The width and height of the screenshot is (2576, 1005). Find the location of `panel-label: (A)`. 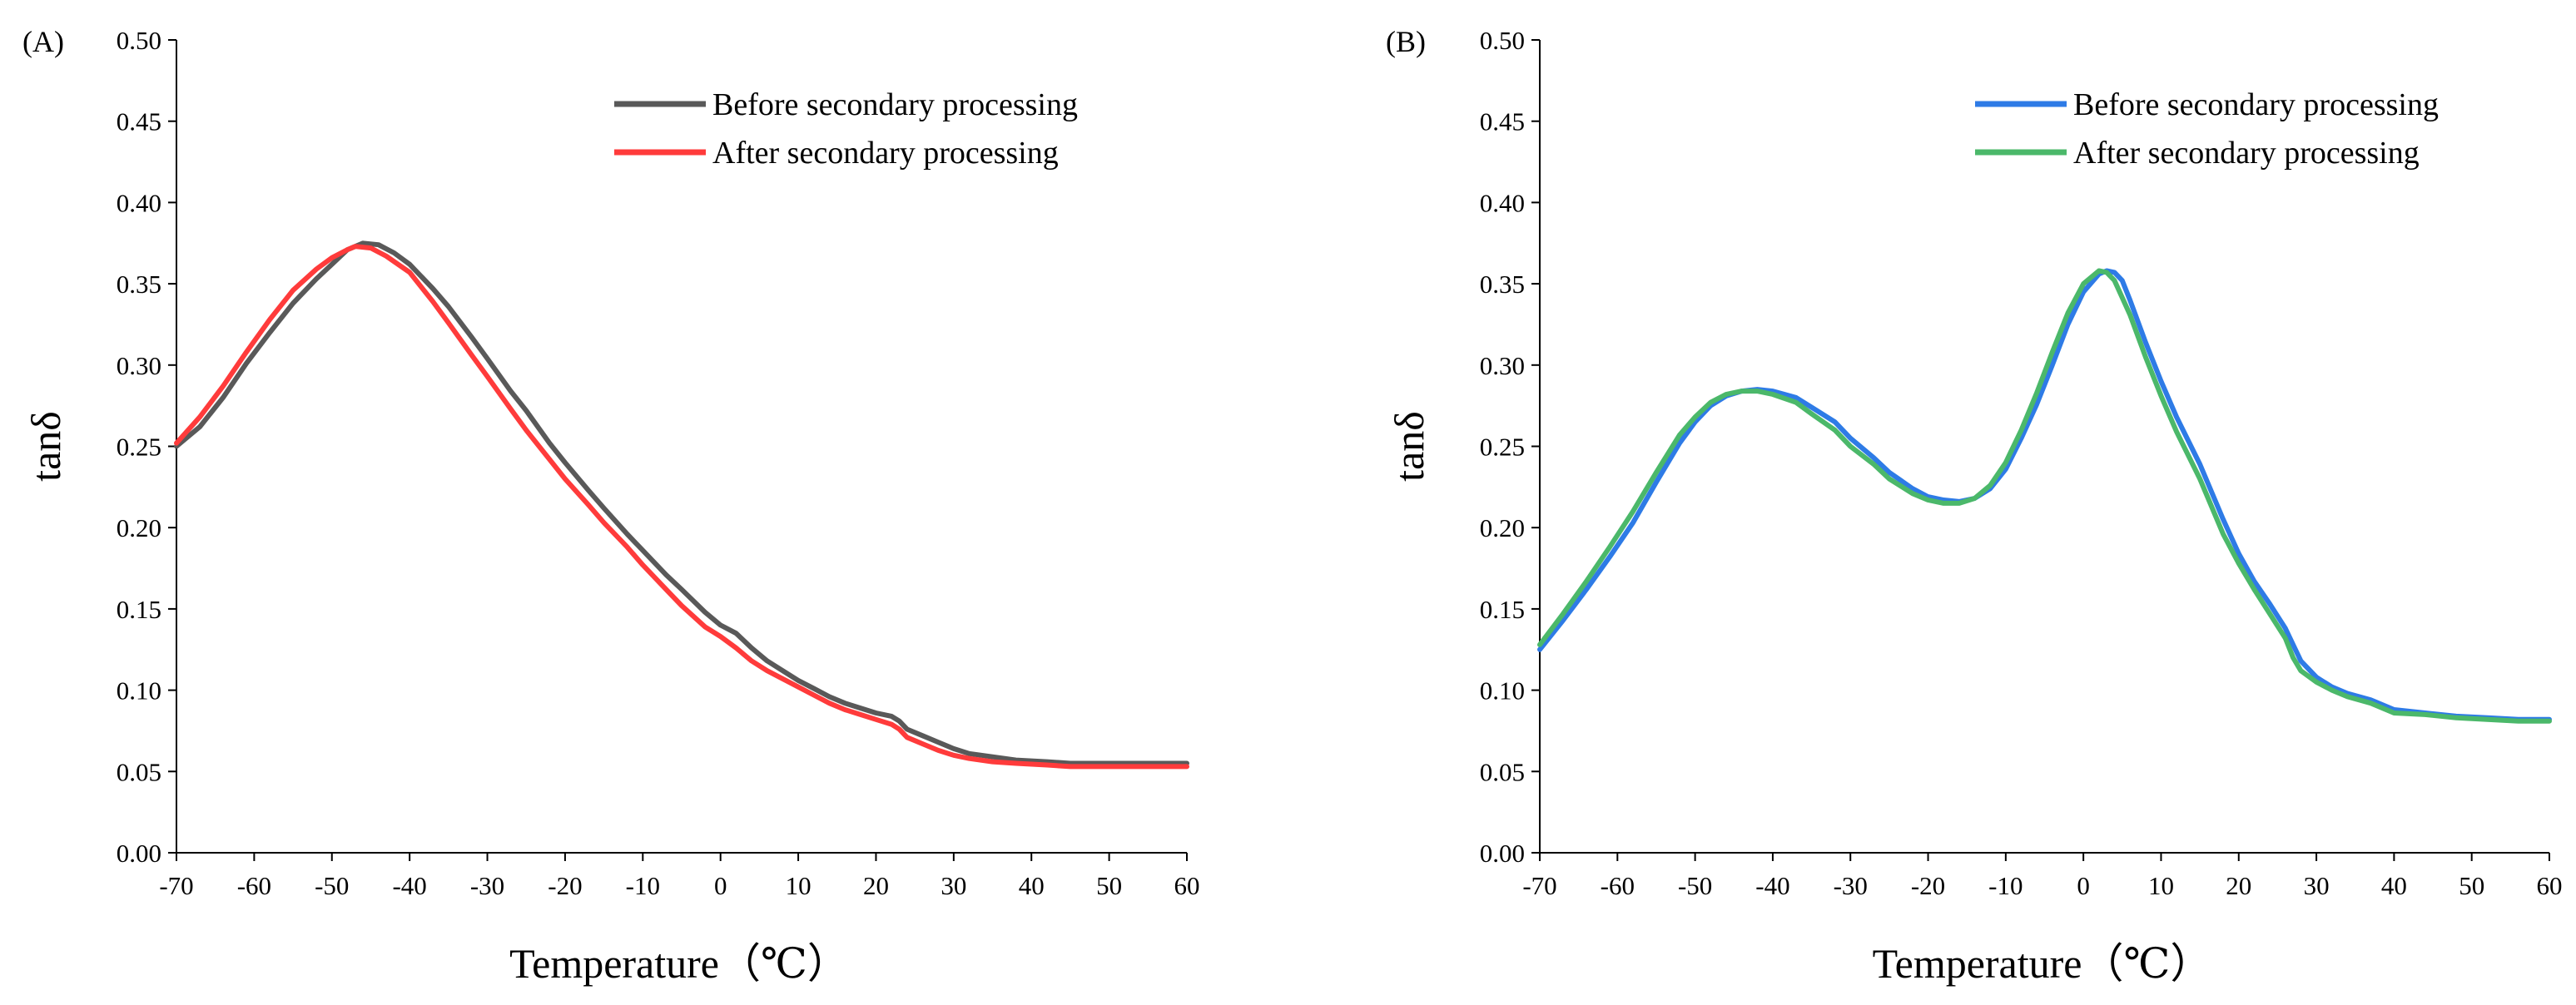

panel-label: (A) is located at coordinates (43, 41).